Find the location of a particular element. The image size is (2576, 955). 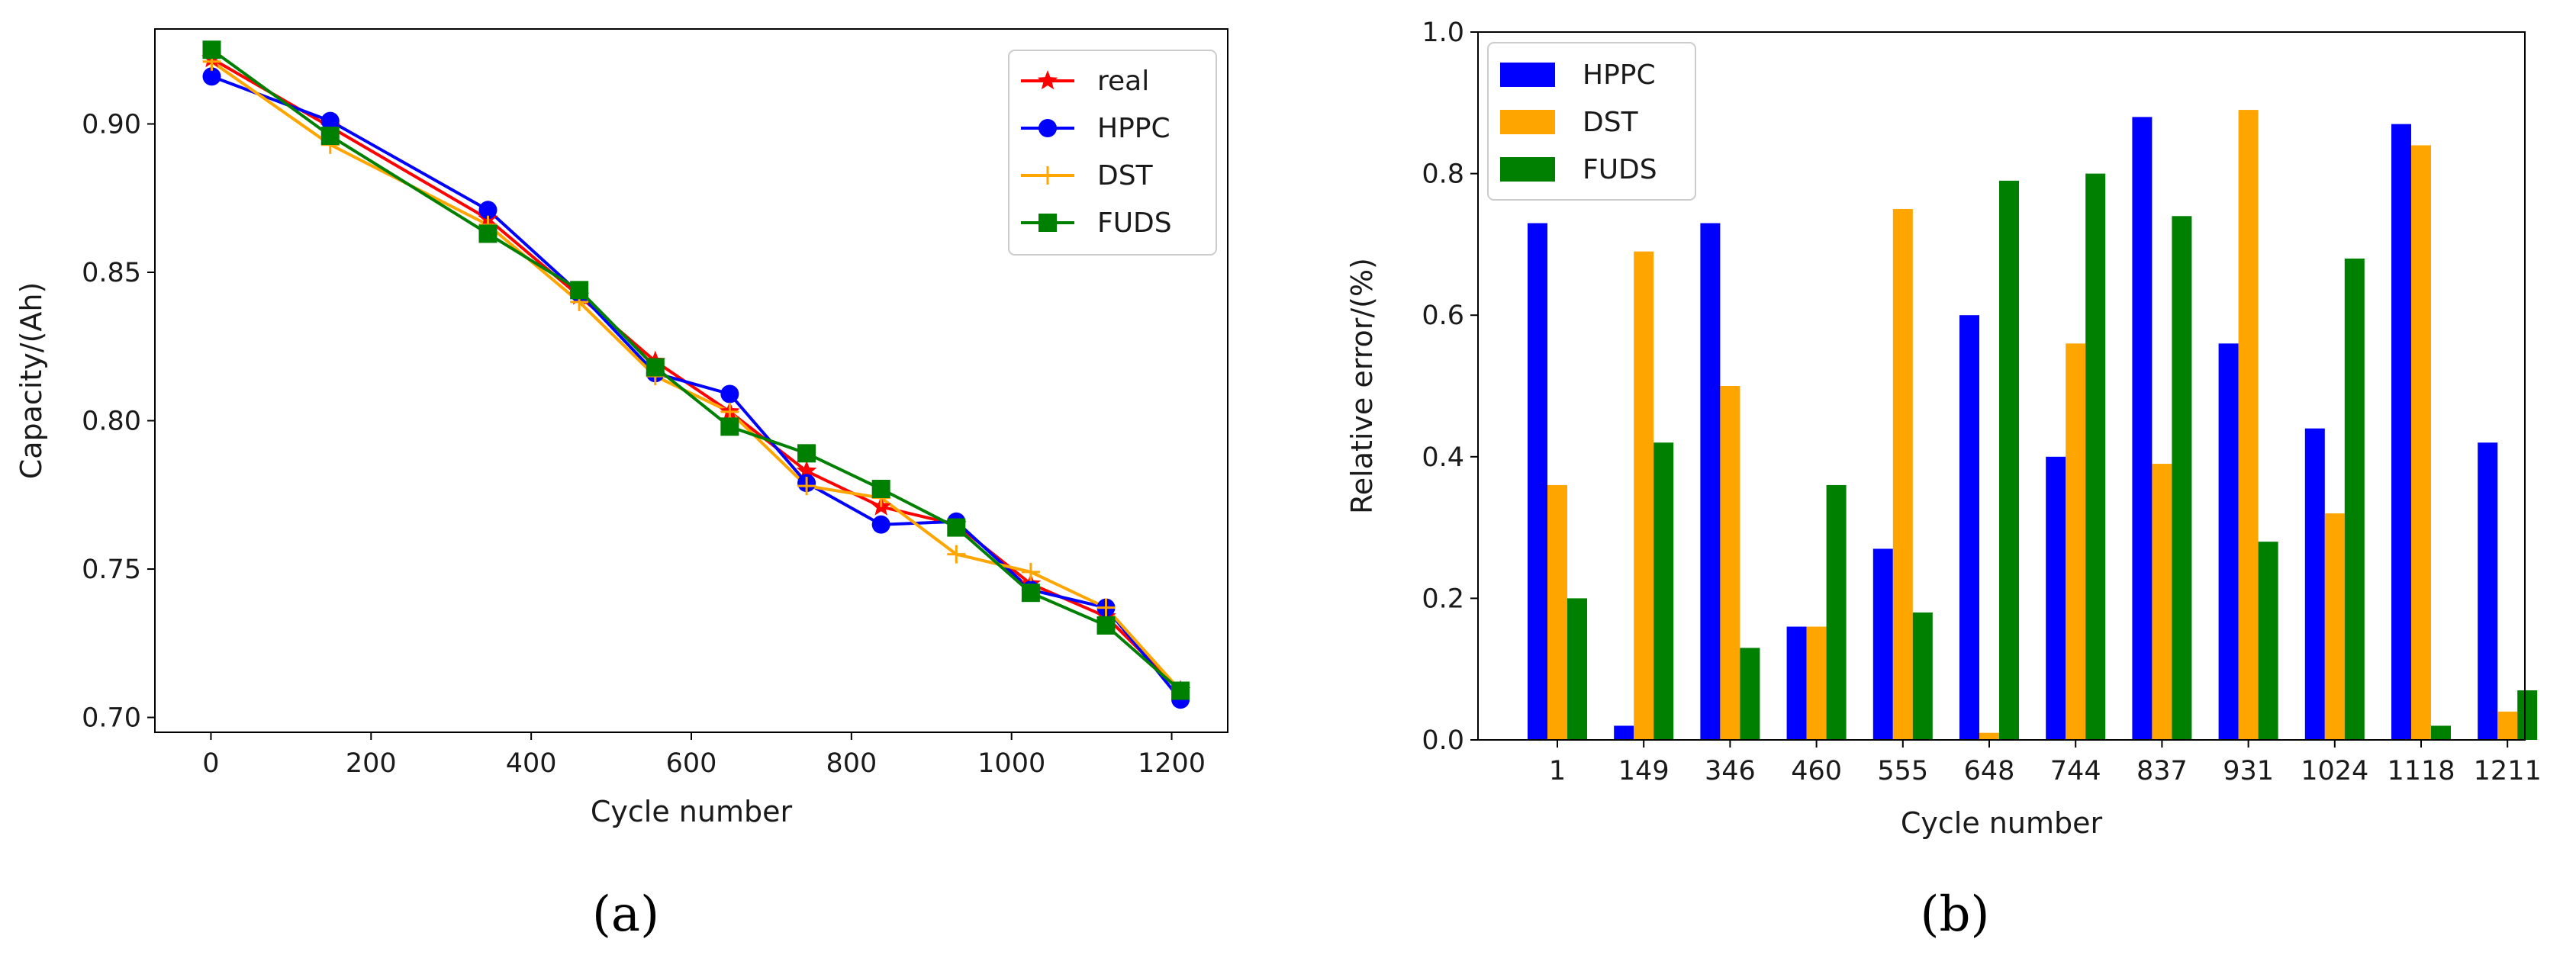

x-tick-label: 460 is located at coordinates (1816, 771).